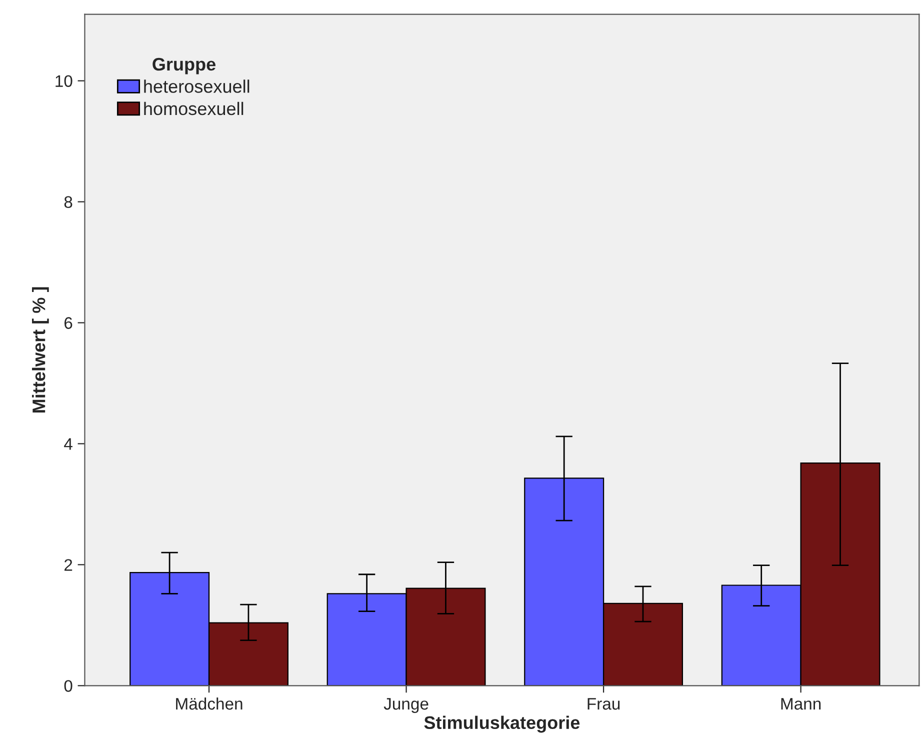 The width and height of the screenshot is (921, 751). Describe the element at coordinates (68, 202) in the screenshot. I see `y-tick-label: 8` at that location.